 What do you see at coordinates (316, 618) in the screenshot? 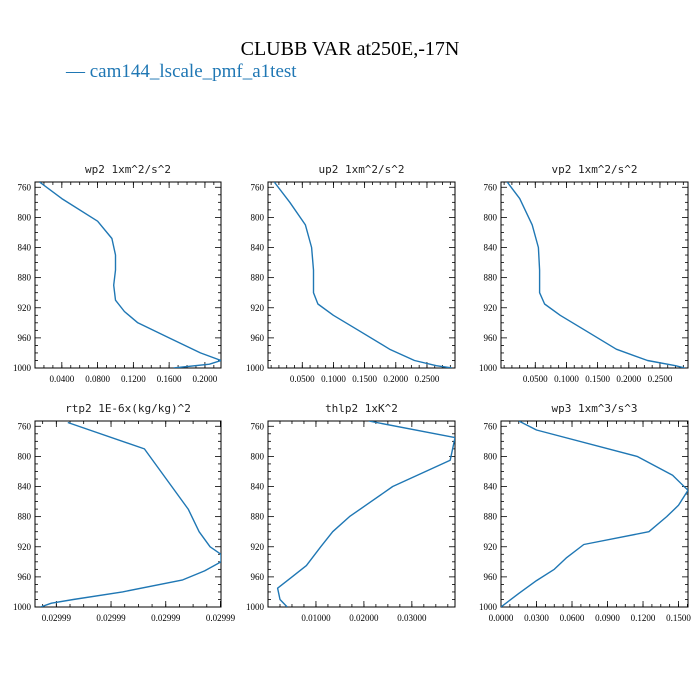
I see `x-tick-label: 0.01000` at bounding box center [316, 618].